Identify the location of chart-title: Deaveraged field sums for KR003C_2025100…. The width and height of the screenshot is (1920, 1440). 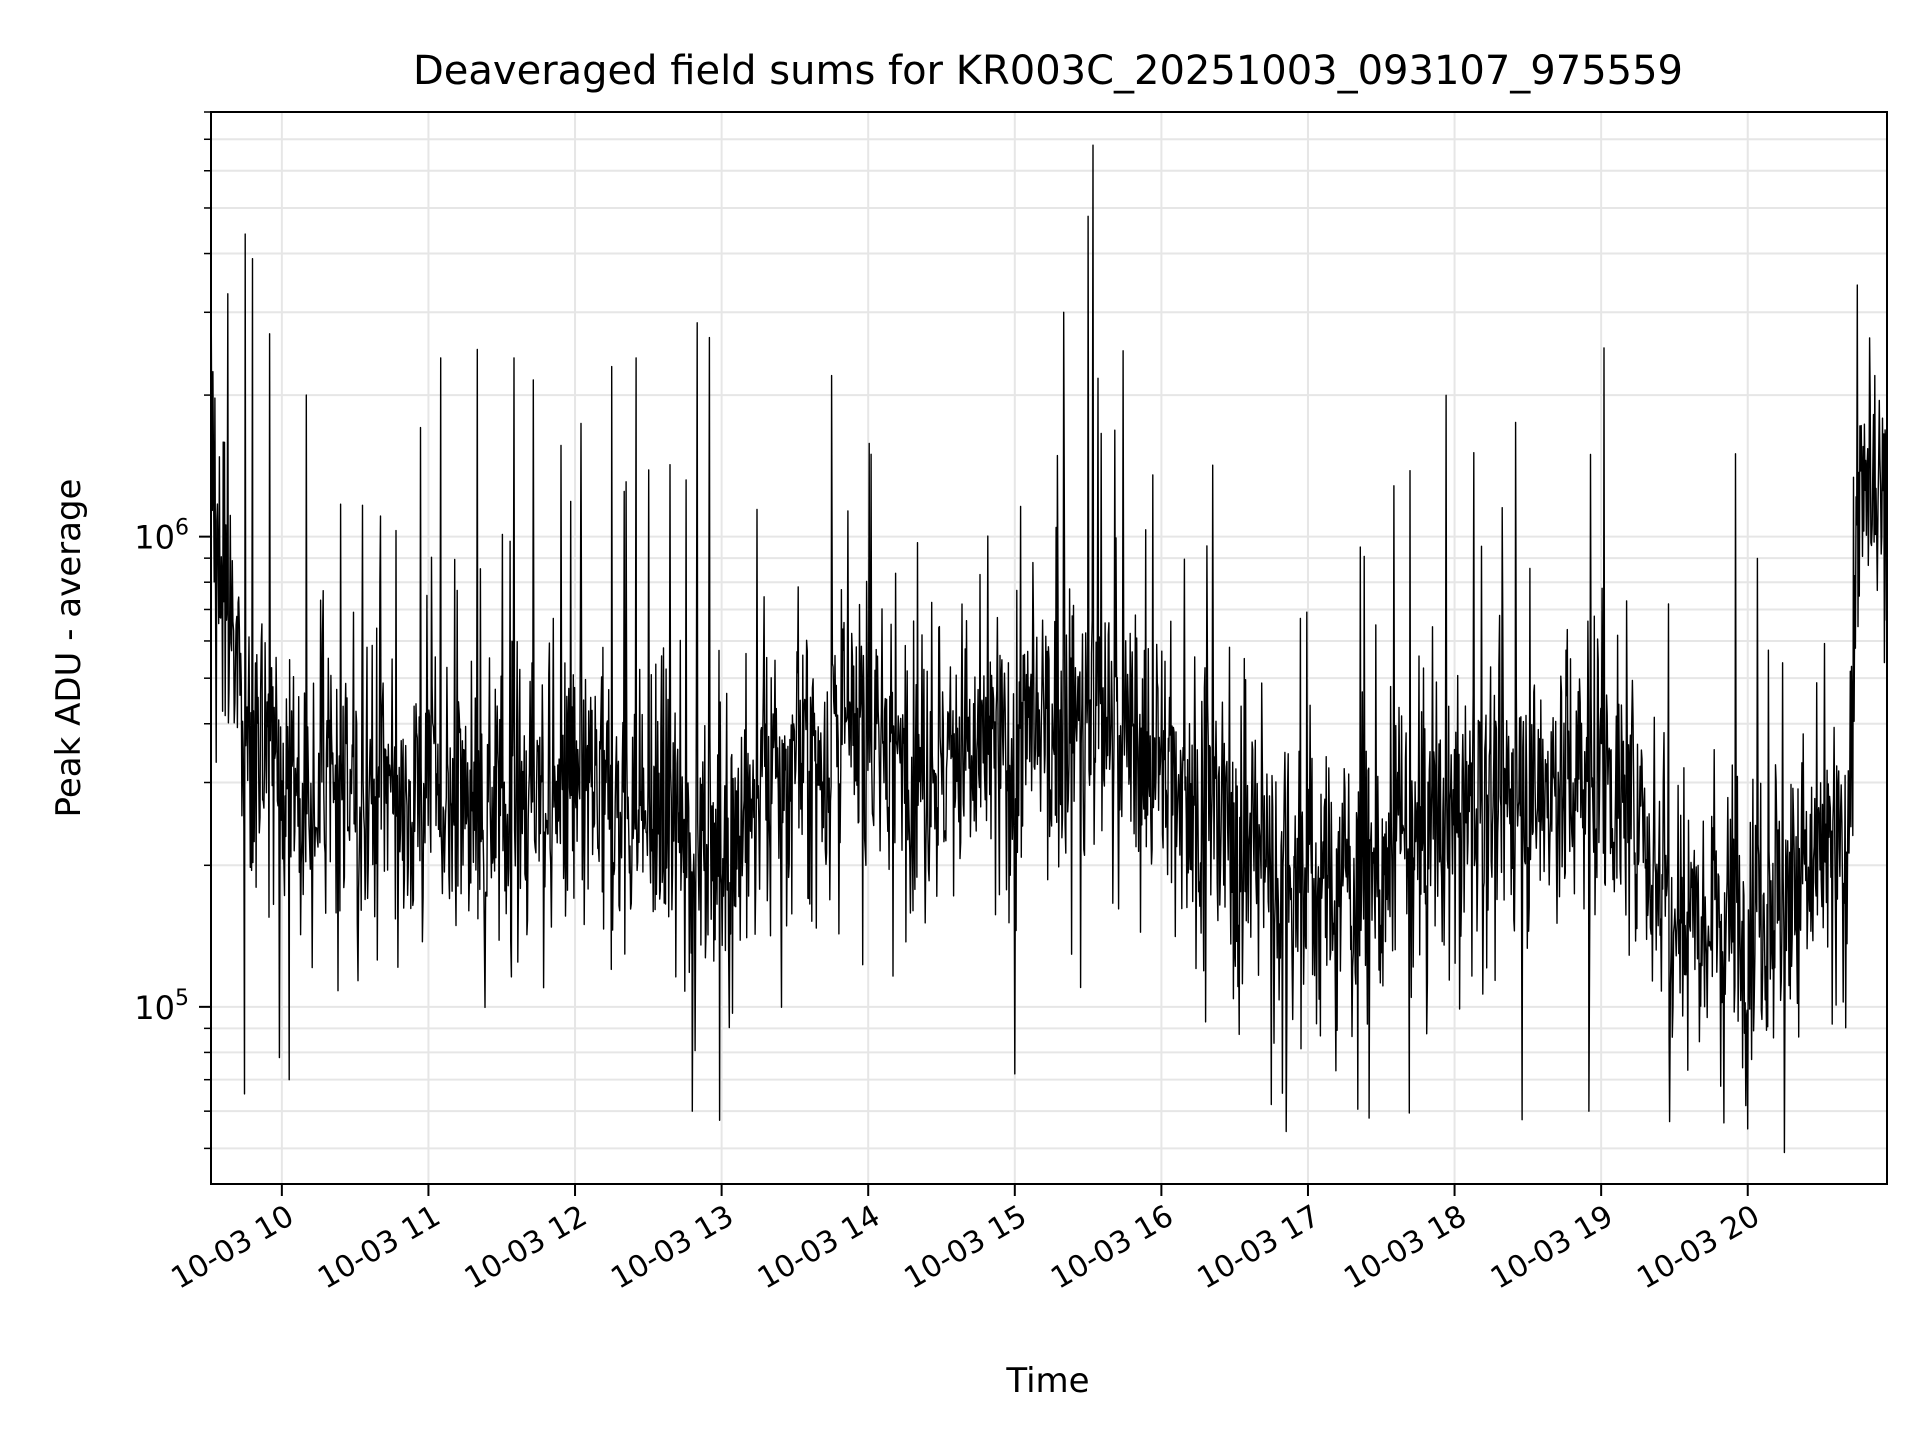
(1048, 71).